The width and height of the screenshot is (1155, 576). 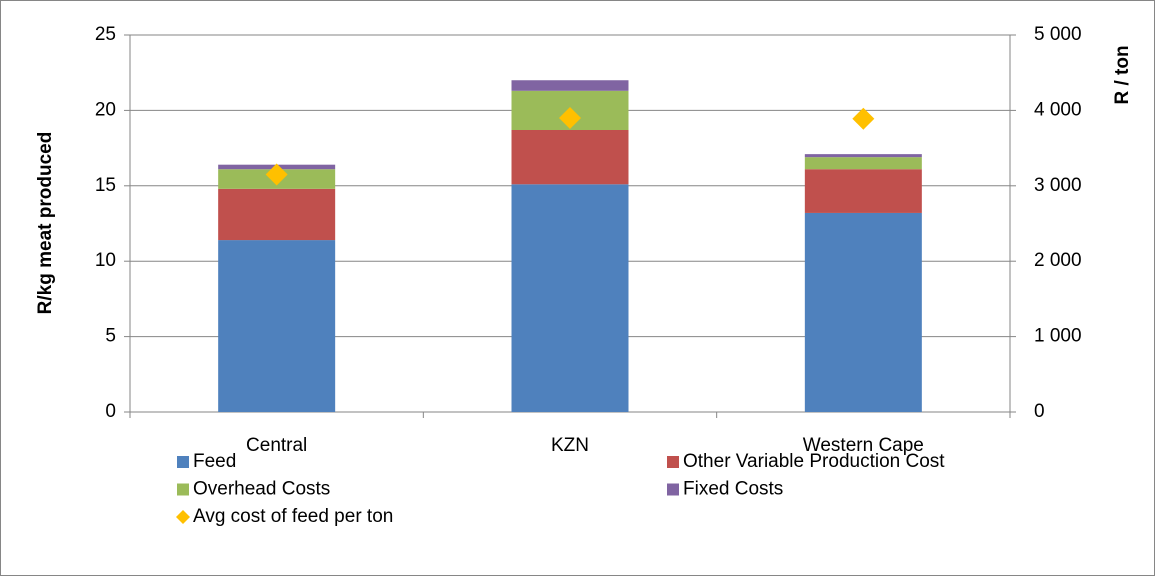 What do you see at coordinates (1058, 260) in the screenshot?
I see `y2-tick-label: 2 000` at bounding box center [1058, 260].